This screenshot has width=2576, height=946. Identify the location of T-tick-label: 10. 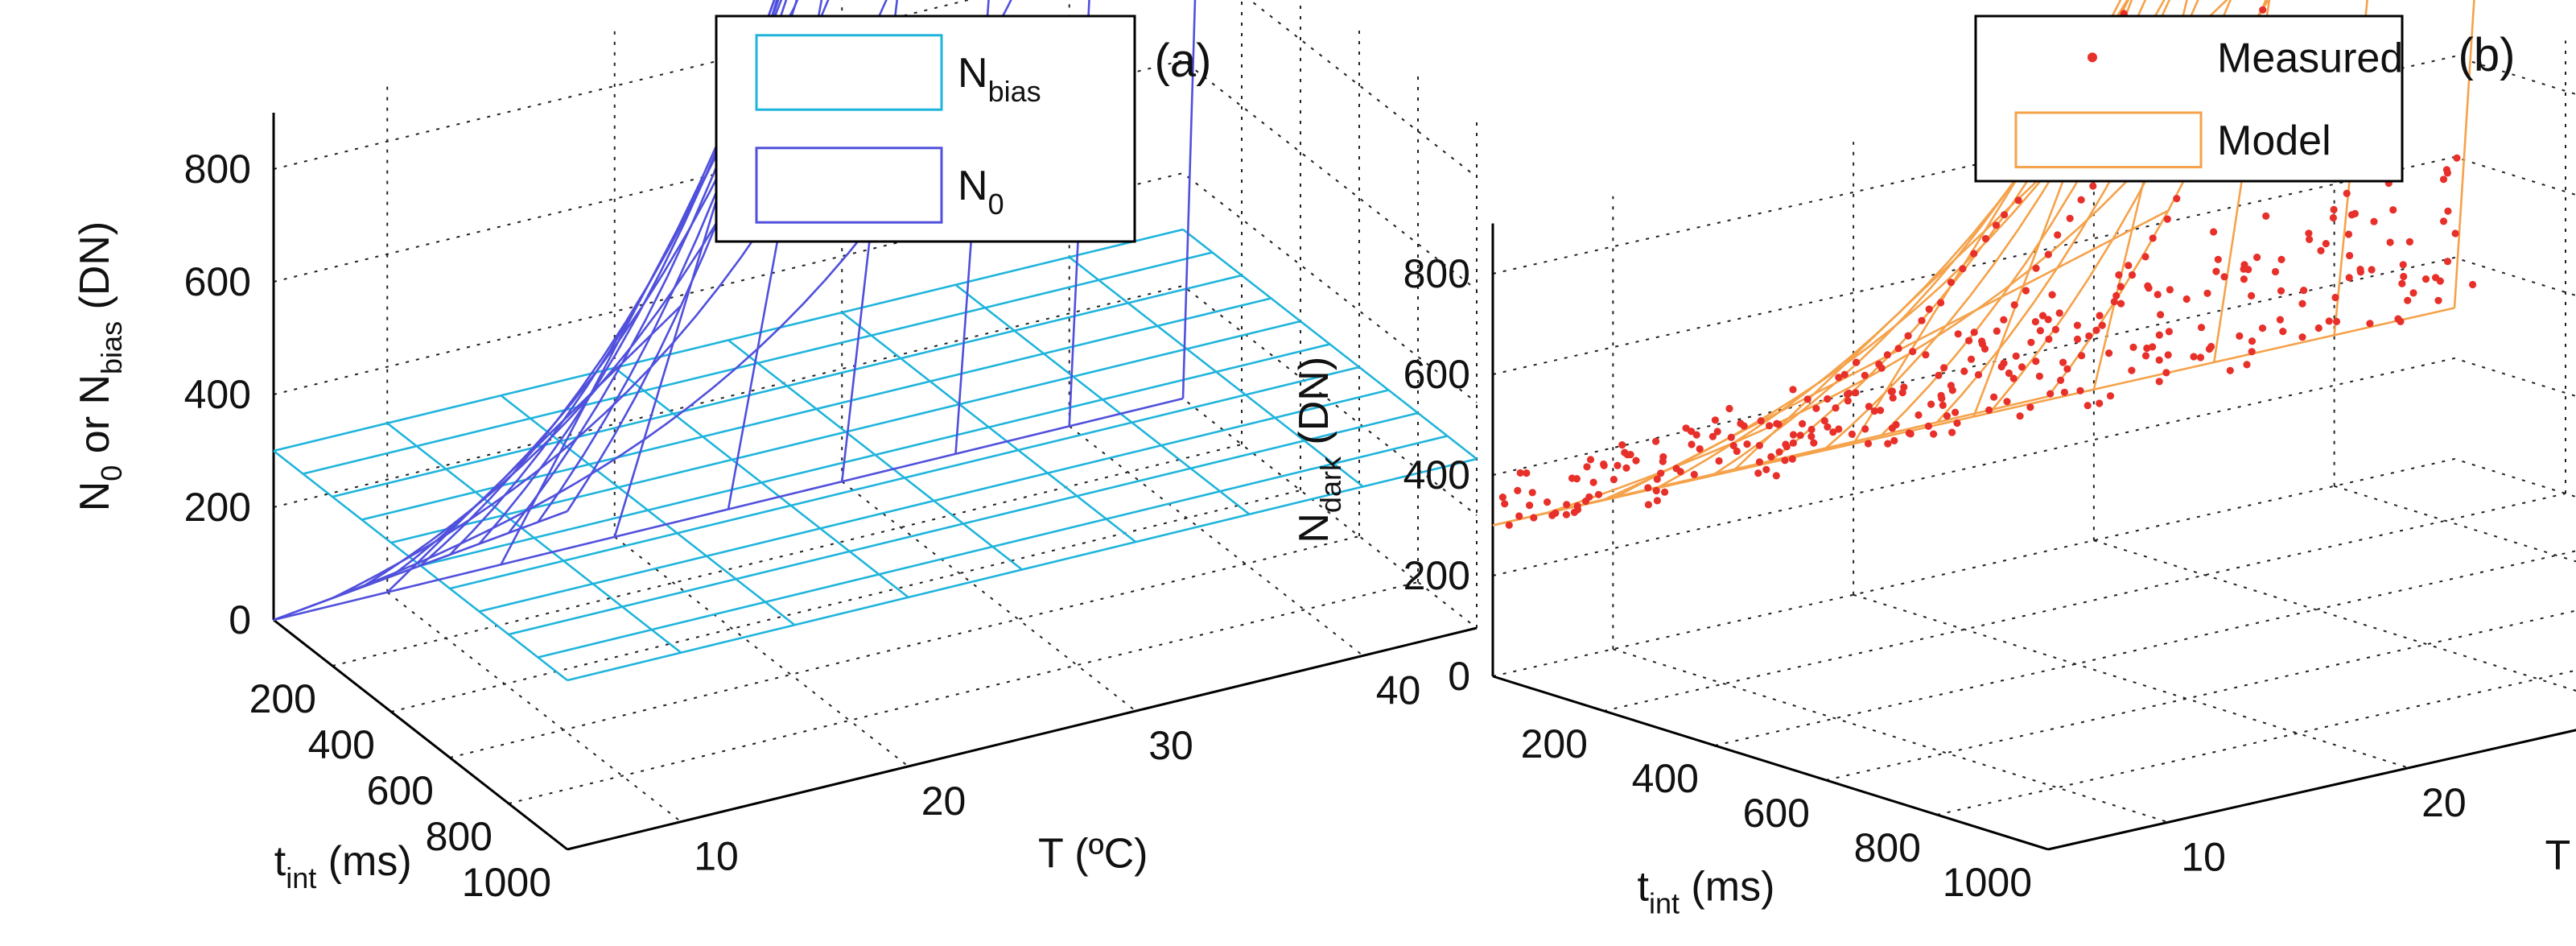
(2203, 856).